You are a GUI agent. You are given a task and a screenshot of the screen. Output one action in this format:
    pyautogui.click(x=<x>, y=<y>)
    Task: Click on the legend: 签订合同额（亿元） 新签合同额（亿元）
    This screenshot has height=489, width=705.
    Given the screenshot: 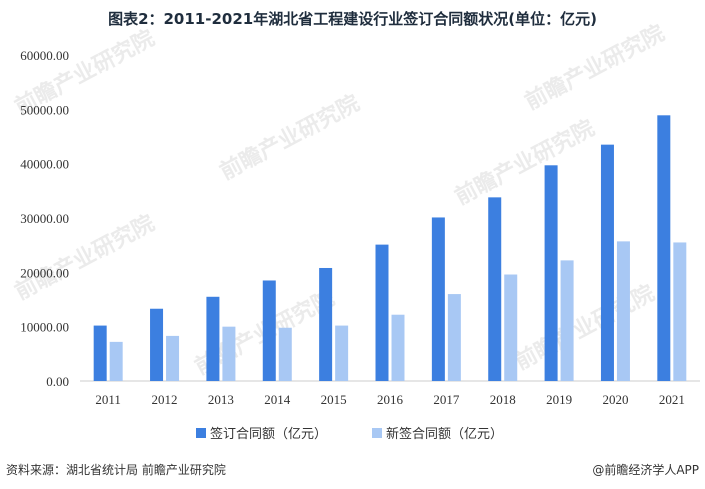 What is the action you would take?
    pyautogui.click(x=349, y=434)
    